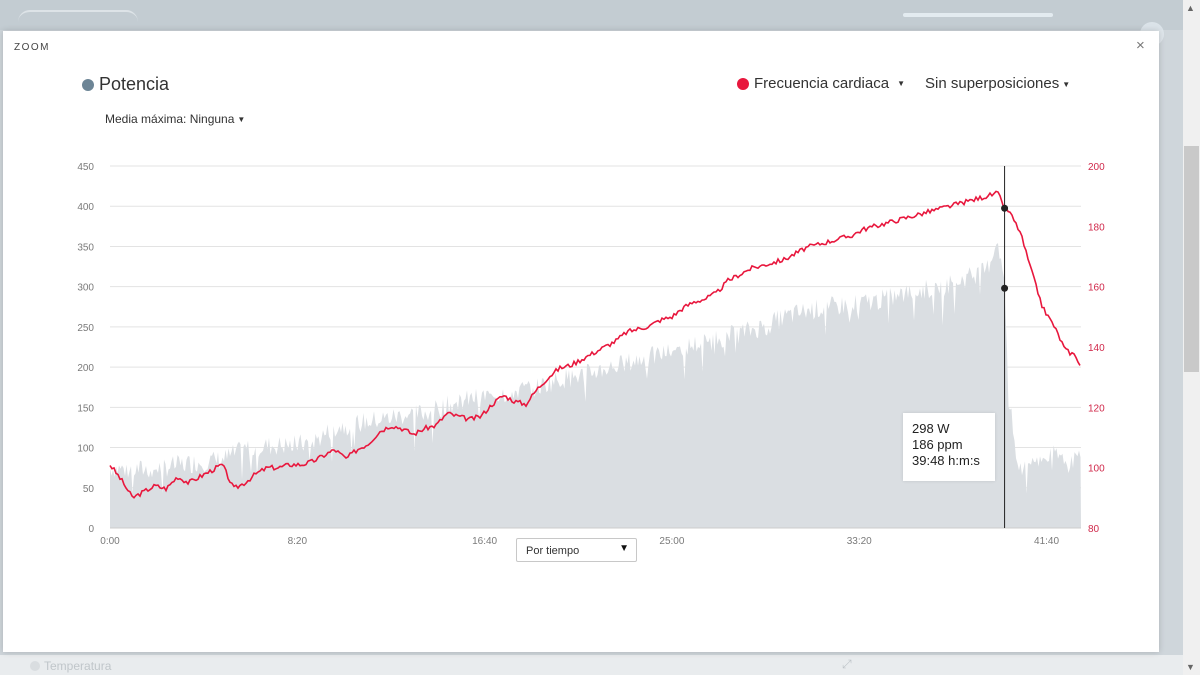 The width and height of the screenshot is (1200, 675). What do you see at coordinates (1096, 408) in the screenshot?
I see `y-tick-right: 120` at bounding box center [1096, 408].